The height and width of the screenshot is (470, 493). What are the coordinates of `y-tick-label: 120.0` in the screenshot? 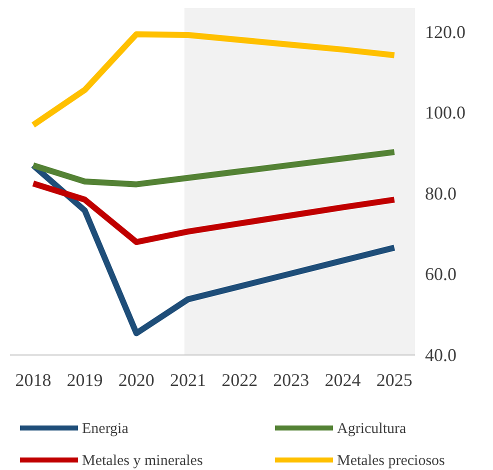 It's located at (445, 32).